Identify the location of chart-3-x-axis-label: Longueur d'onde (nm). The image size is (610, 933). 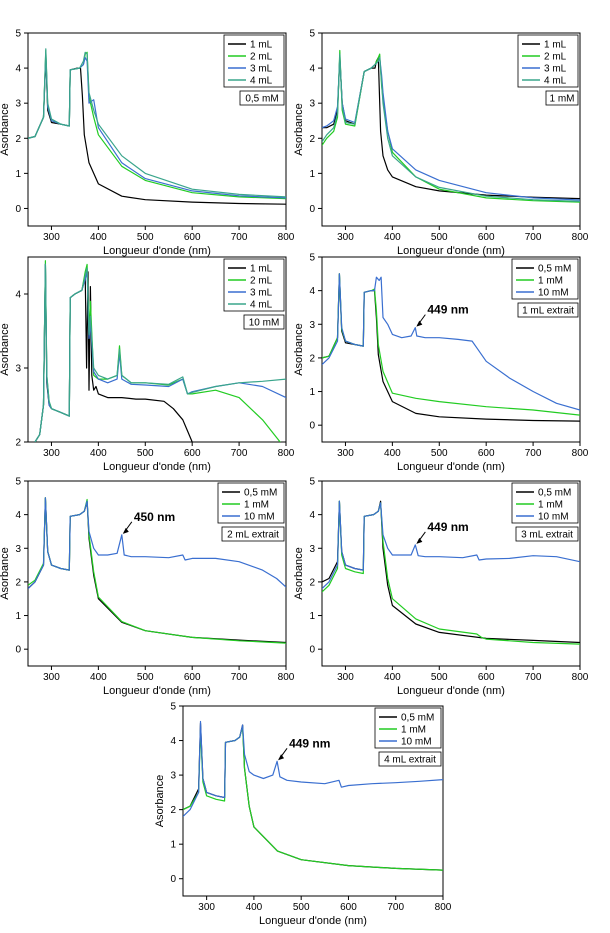
(157, 467).